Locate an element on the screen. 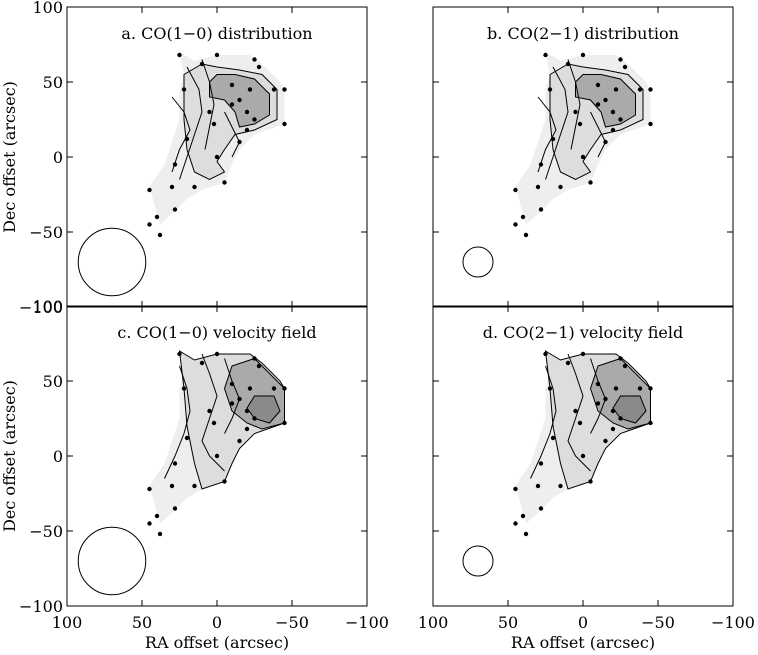 The width and height of the screenshot is (758, 655). y-tick-label: 0 is located at coordinates (58, 456).